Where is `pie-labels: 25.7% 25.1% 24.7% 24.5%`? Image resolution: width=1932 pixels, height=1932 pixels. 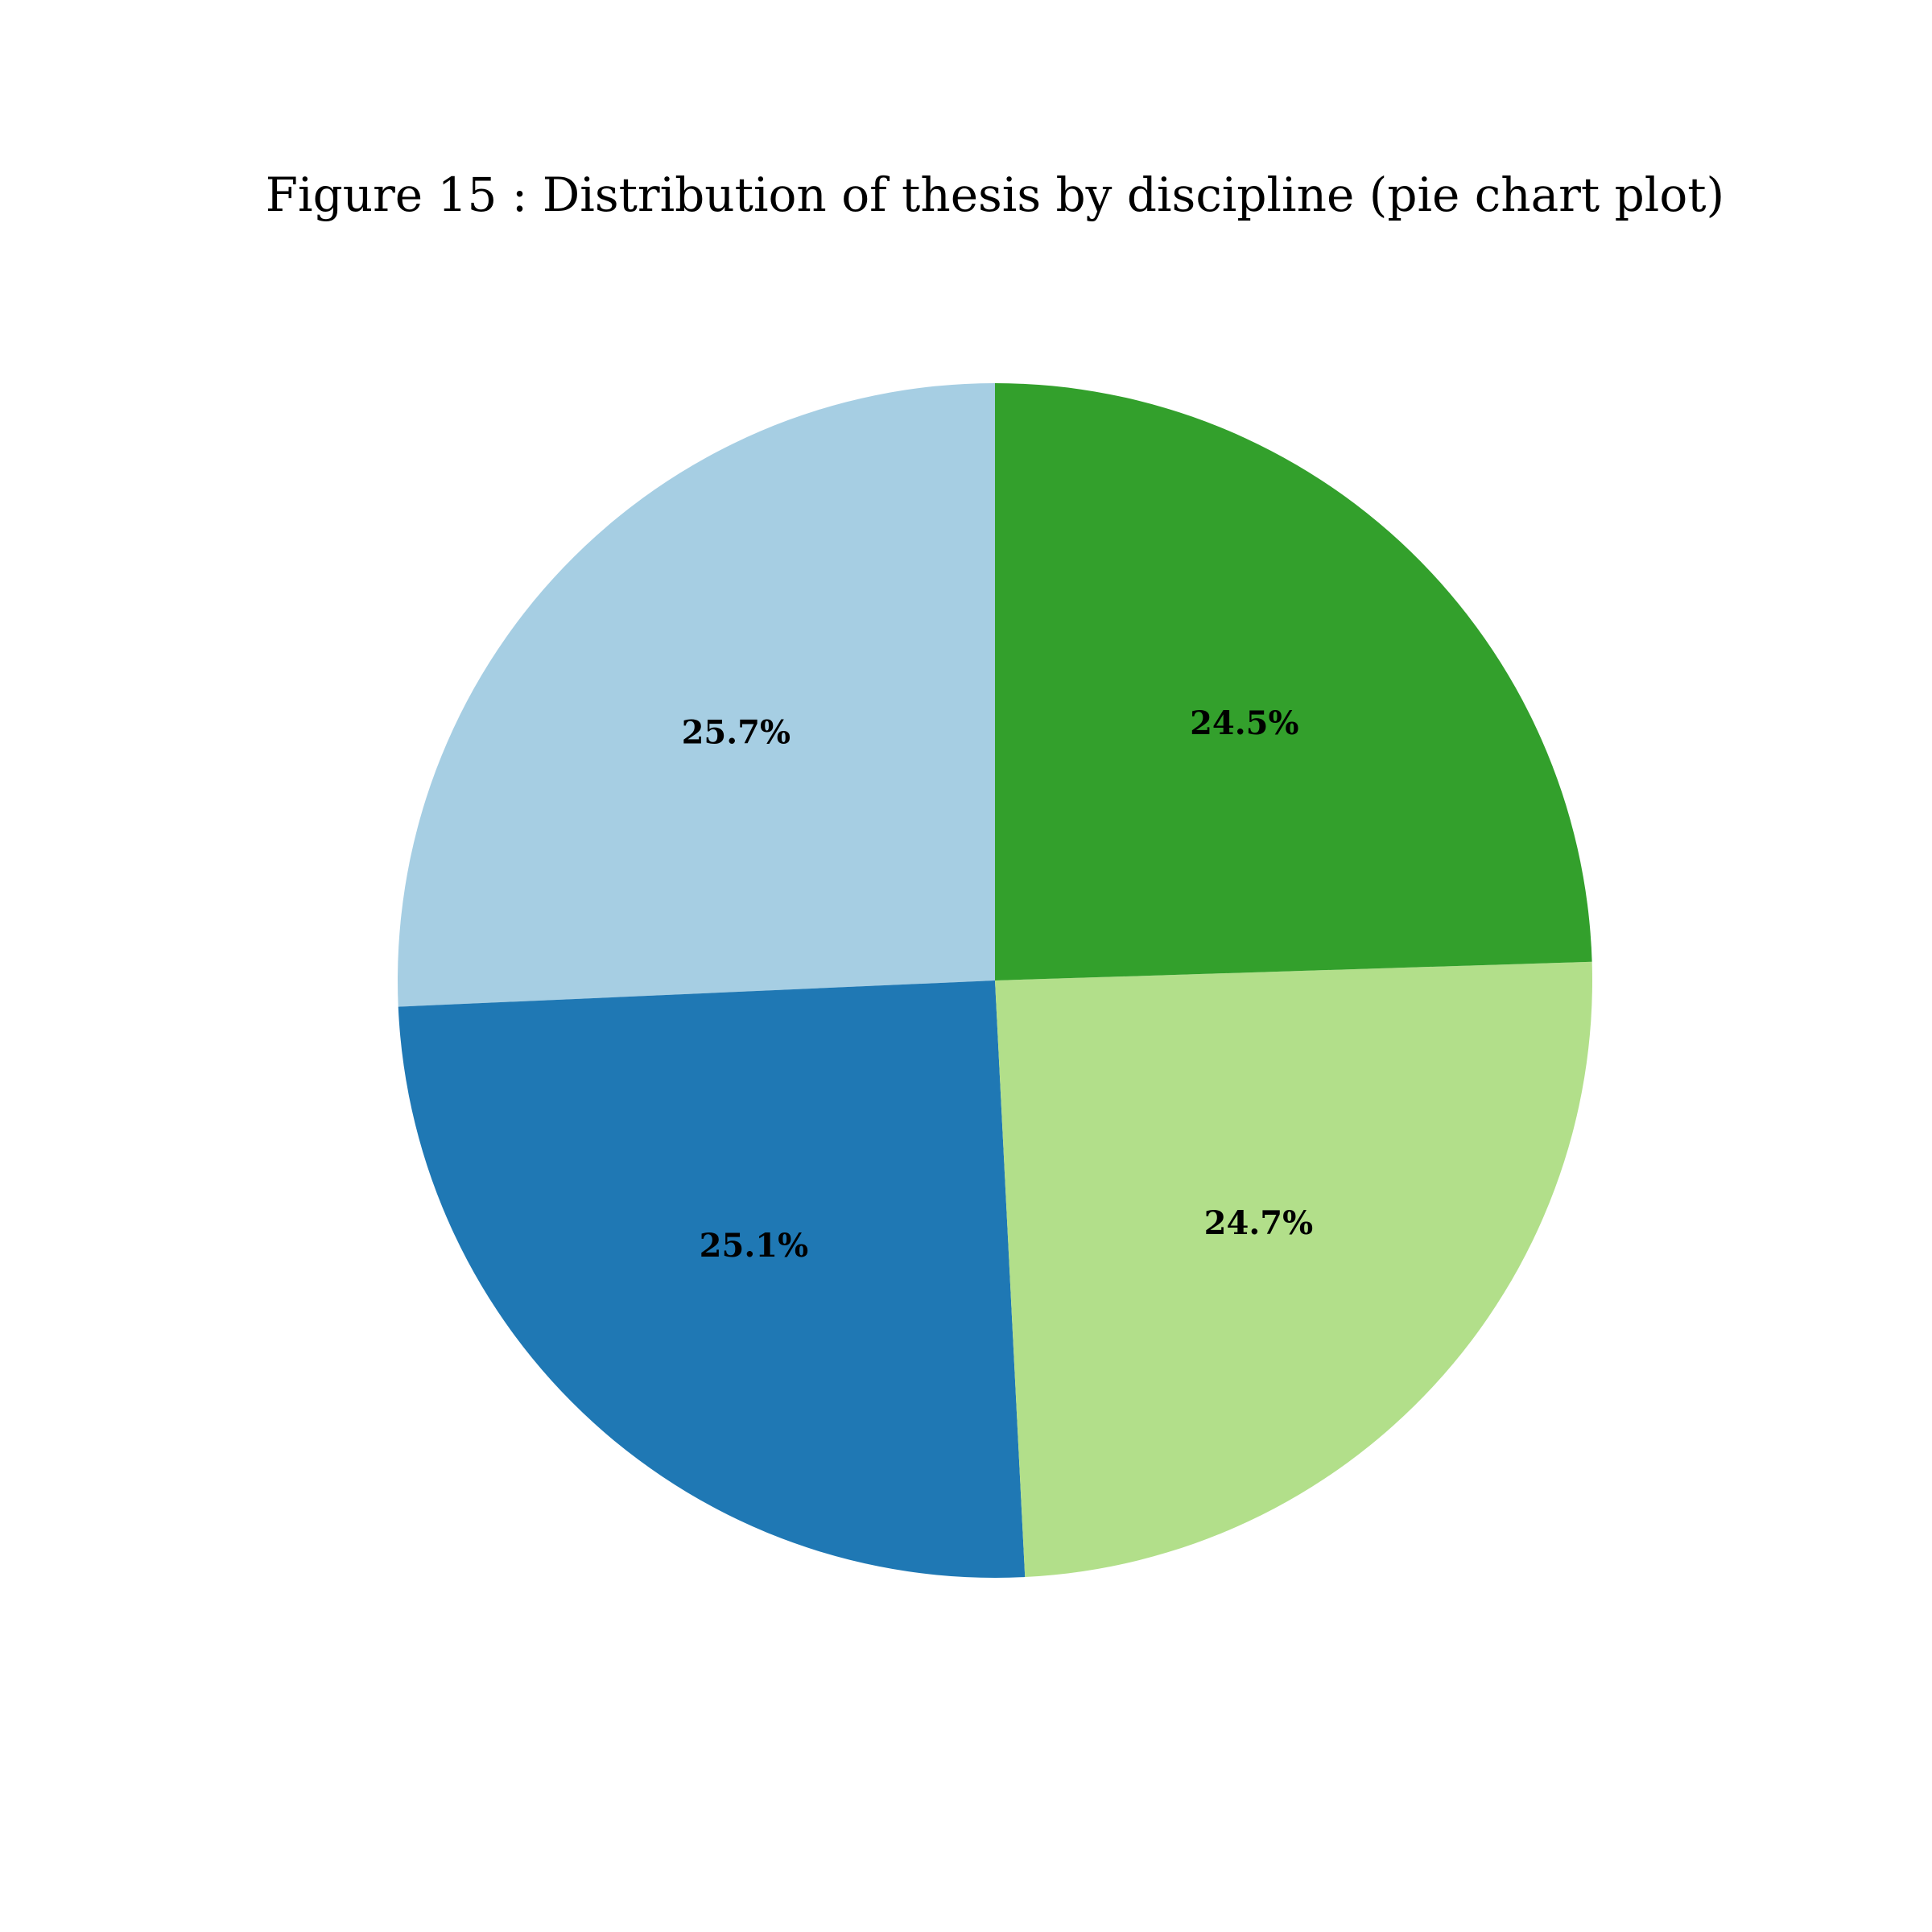 pie-labels: 25.7% 25.1% 24.7% 24.5% is located at coordinates (998, 984).